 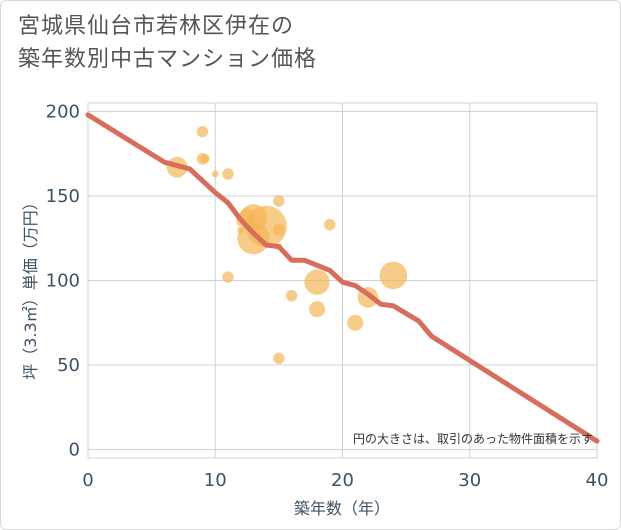 I want to click on chart-note: 円の大きさは、取引のあった物件面積を示す, so click(x=473, y=438).